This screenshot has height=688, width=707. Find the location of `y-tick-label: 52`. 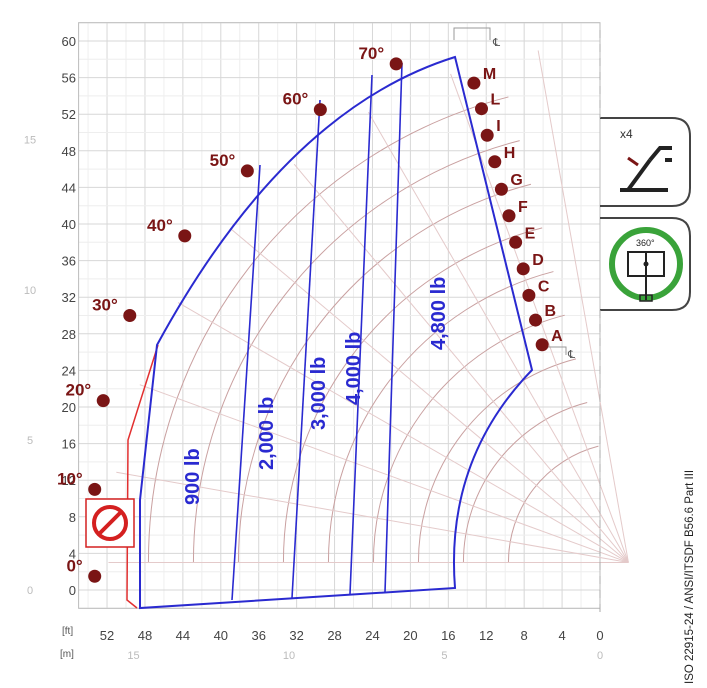

y-tick-label: 52 is located at coordinates (69, 114).